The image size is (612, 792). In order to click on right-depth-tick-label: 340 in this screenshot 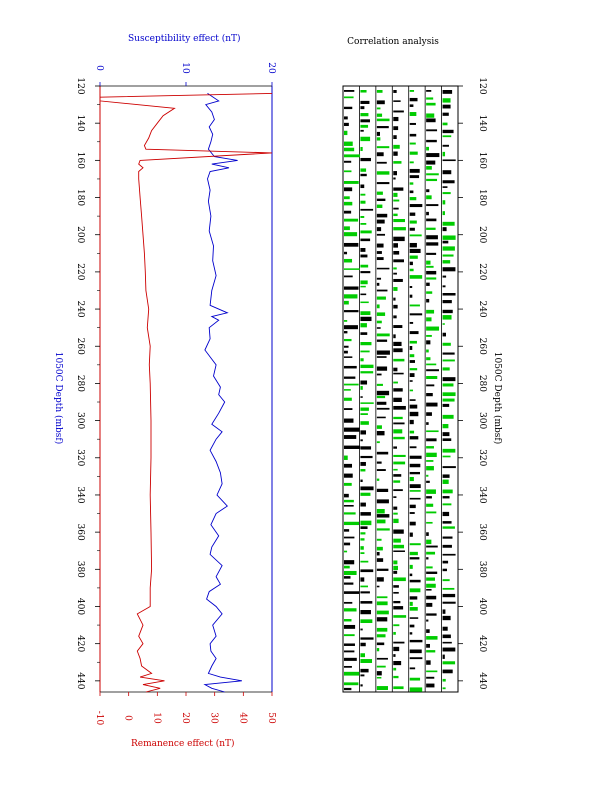, I will do `click(482, 494)`.